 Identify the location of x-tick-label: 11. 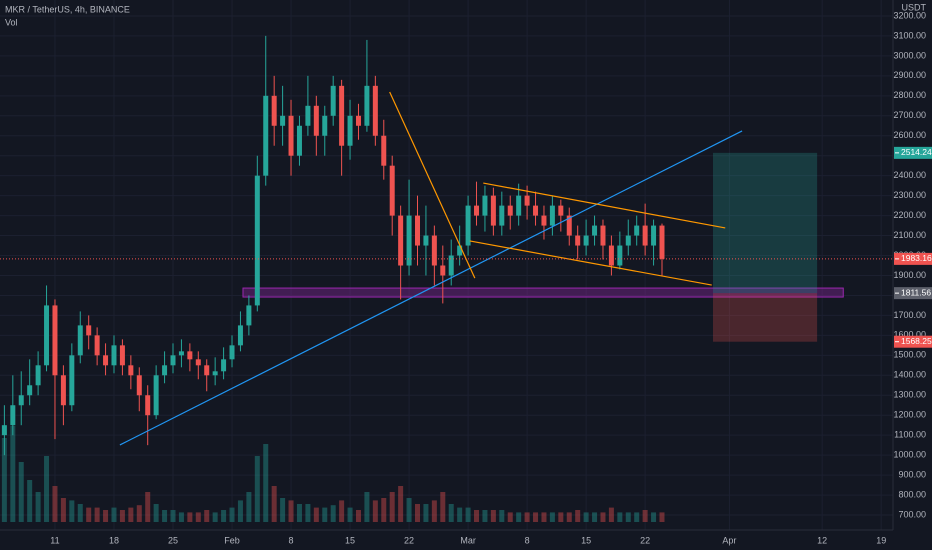
(54, 540).